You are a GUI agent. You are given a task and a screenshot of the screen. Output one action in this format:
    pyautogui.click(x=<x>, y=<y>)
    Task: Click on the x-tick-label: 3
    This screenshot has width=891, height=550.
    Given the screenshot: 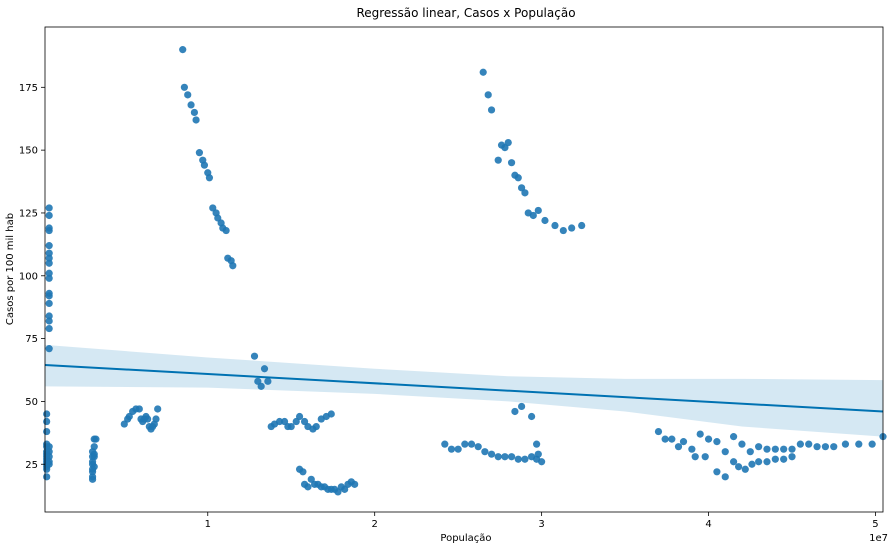 What is the action you would take?
    pyautogui.click(x=541, y=524)
    